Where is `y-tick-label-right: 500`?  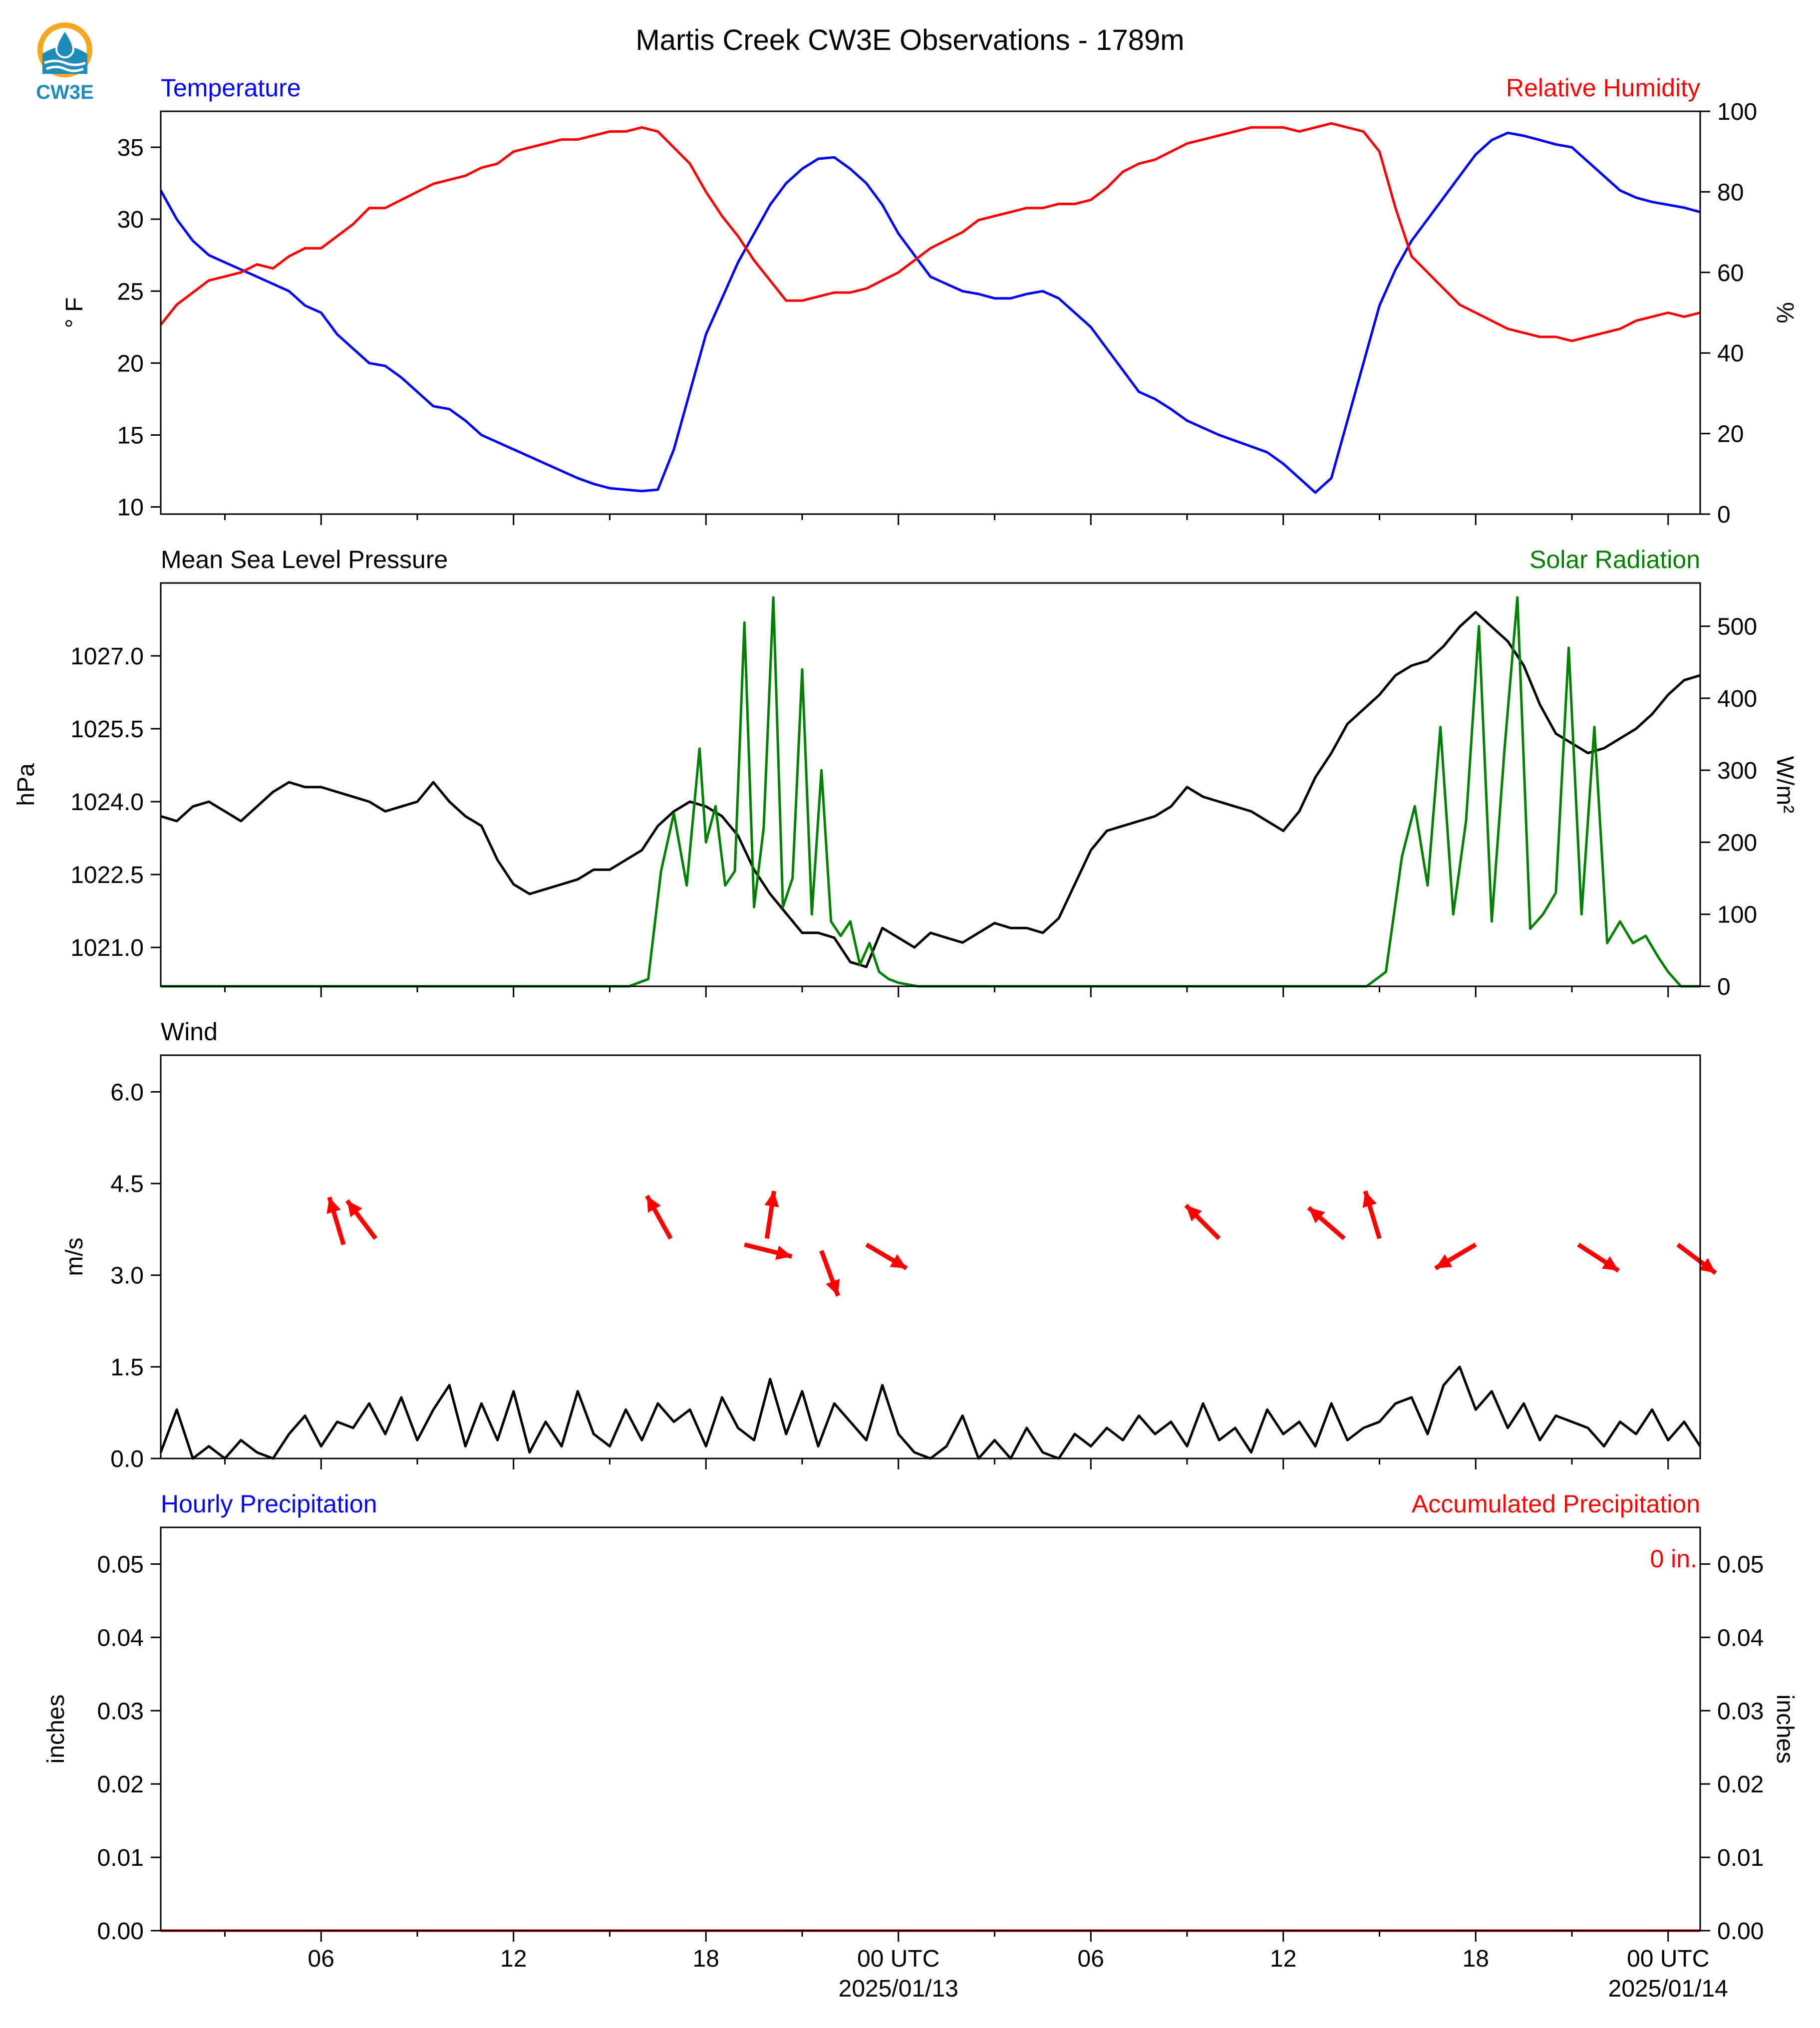
y-tick-label-right: 500 is located at coordinates (1737, 627).